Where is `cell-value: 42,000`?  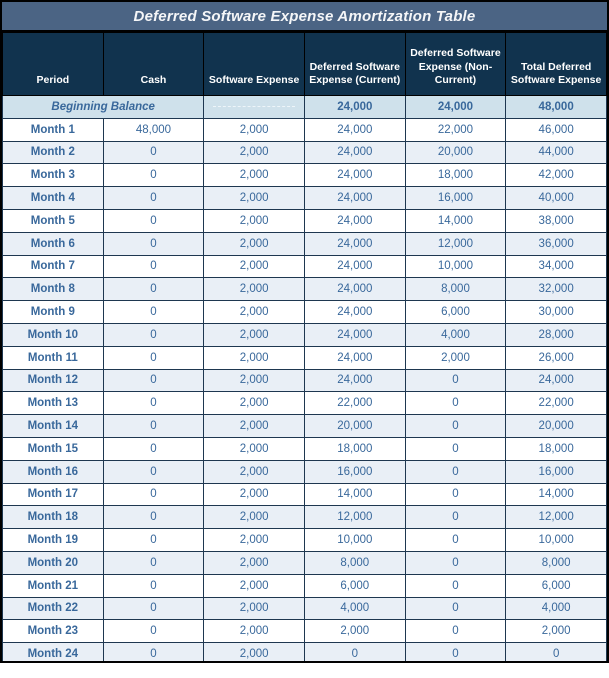 cell-value: 42,000 is located at coordinates (556, 175).